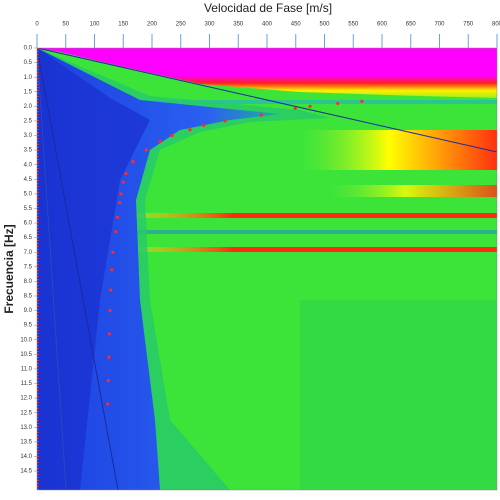 The height and width of the screenshot is (500, 500). Describe the element at coordinates (26, 457) in the screenshot. I see `y-tick-label: 14.0` at that location.